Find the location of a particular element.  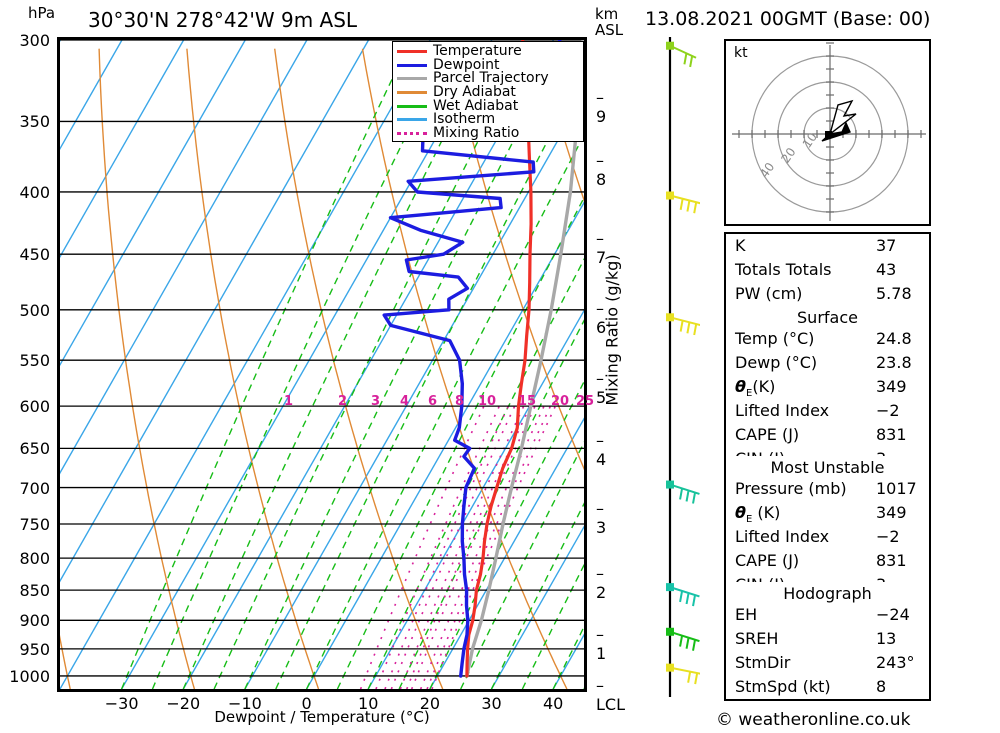

footer-copyright: © weatheronline.co.uk is located at coordinates (813, 720).